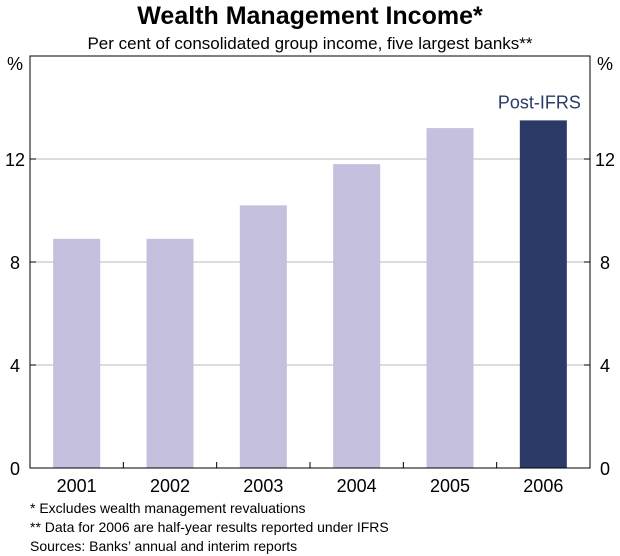 Image resolution: width=620 pixels, height=556 pixels. Describe the element at coordinates (15, 263) in the screenshot. I see `y-tick-label-left: 8` at that location.